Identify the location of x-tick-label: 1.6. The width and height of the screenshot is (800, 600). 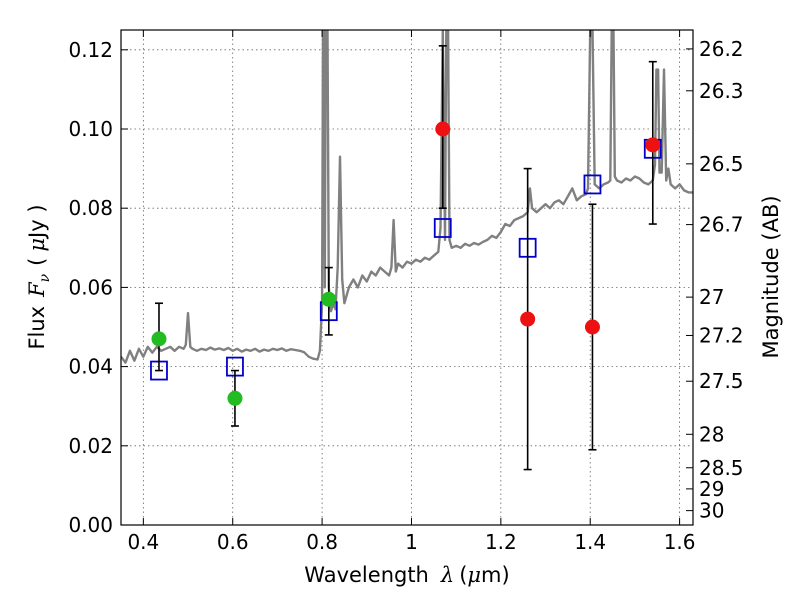
(680, 542).